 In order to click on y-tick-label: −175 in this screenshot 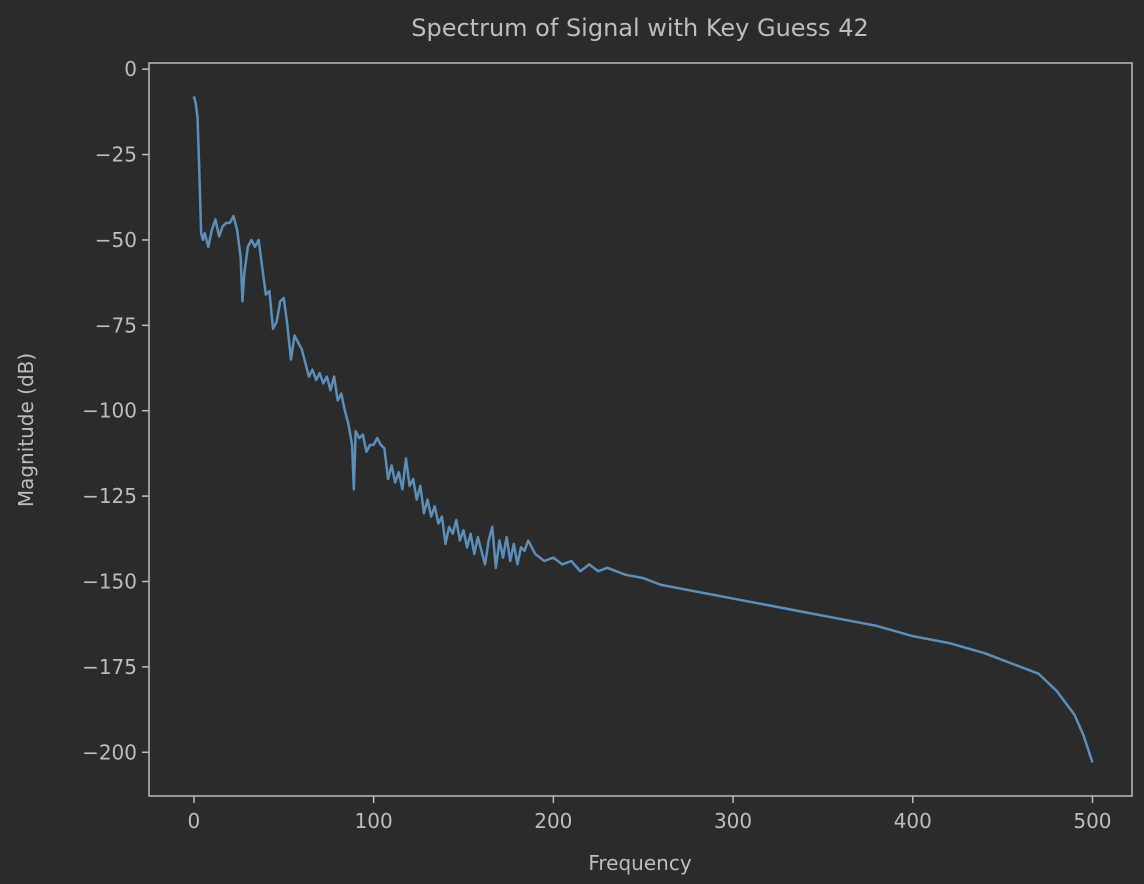, I will do `click(109, 667)`.